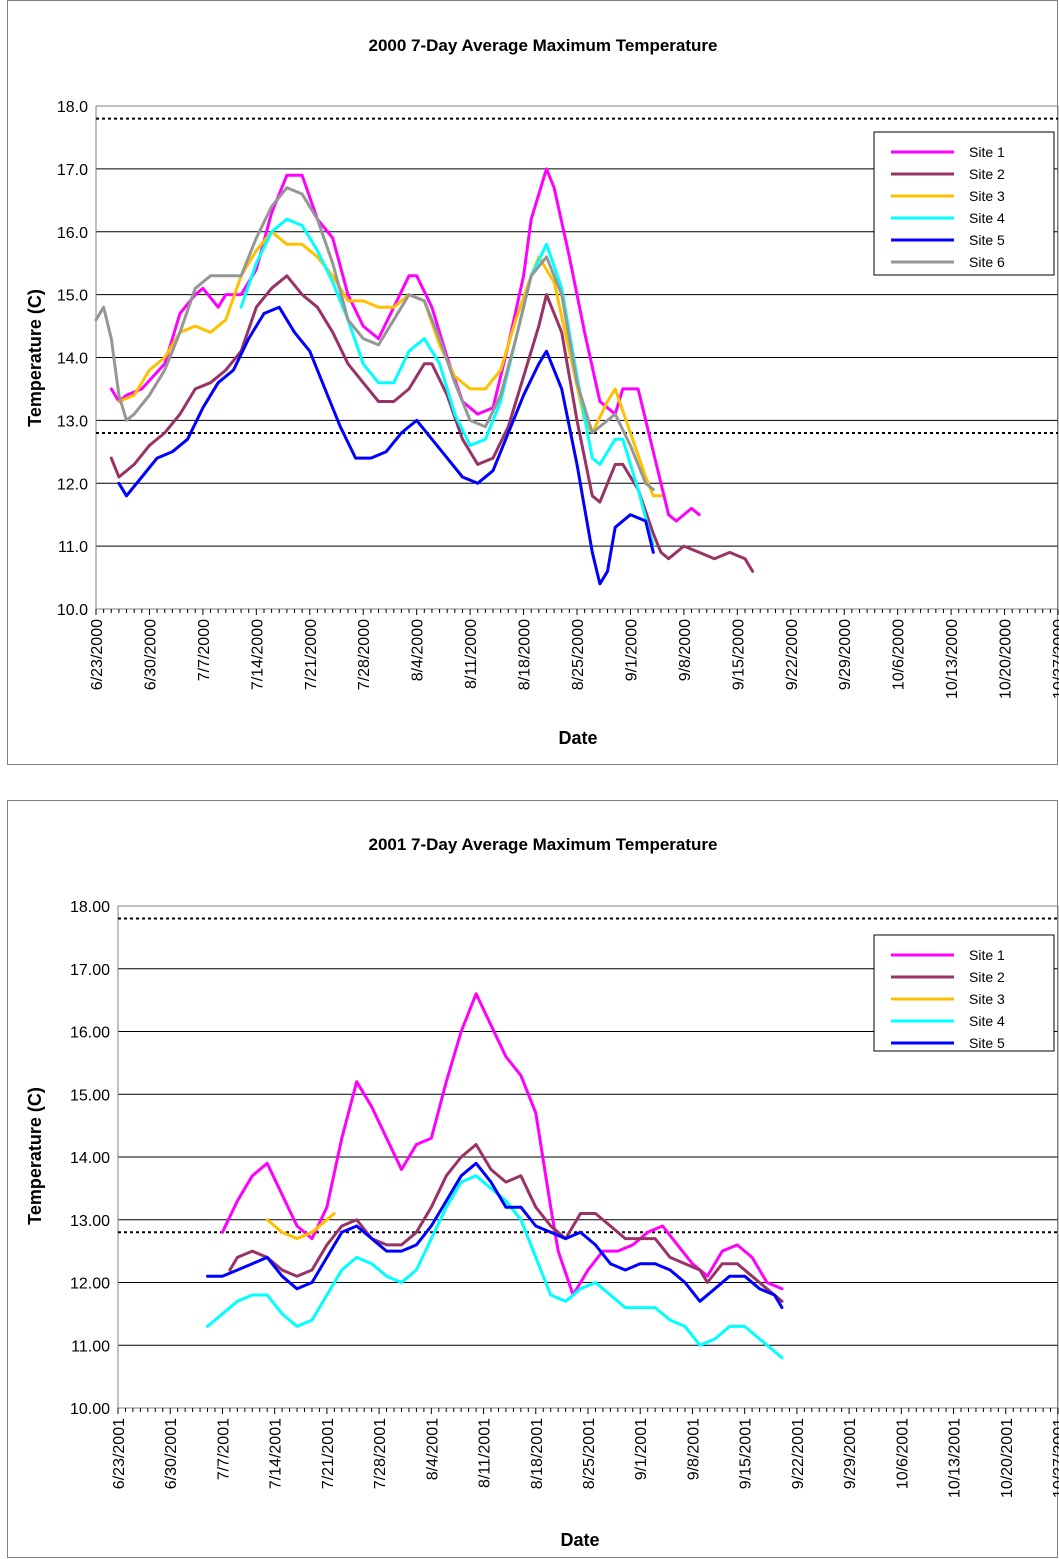 This screenshot has width=1059, height=1559. Describe the element at coordinates (631, 650) in the screenshot. I see `x-tick-label: 9/1/2000` at that location.